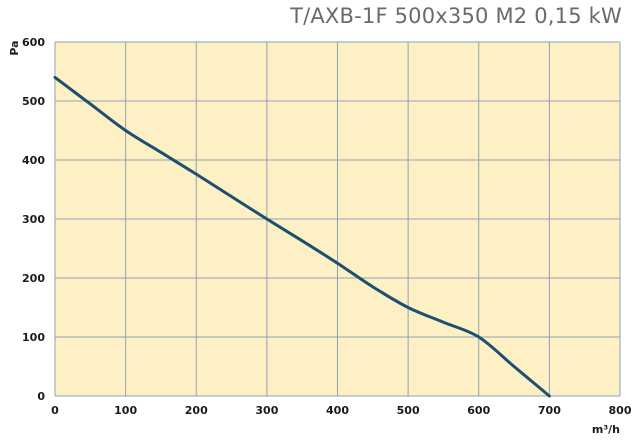 The image size is (634, 444). I want to click on y-tick-label: 300, so click(33, 219).